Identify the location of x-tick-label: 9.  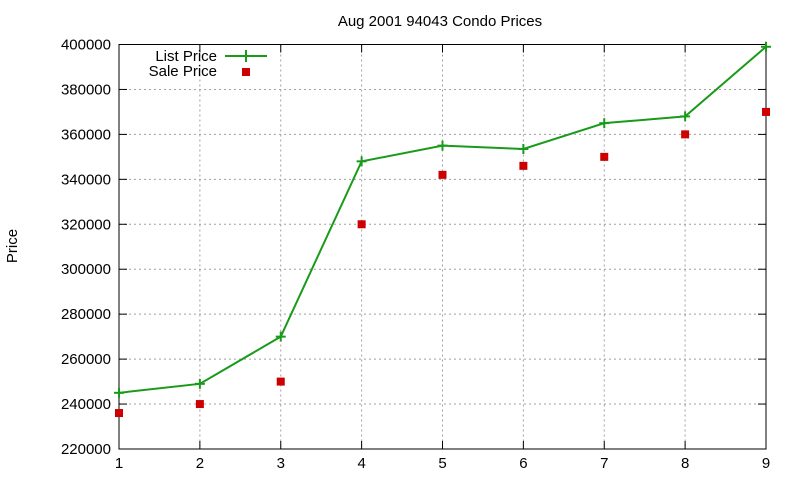
(766, 463).